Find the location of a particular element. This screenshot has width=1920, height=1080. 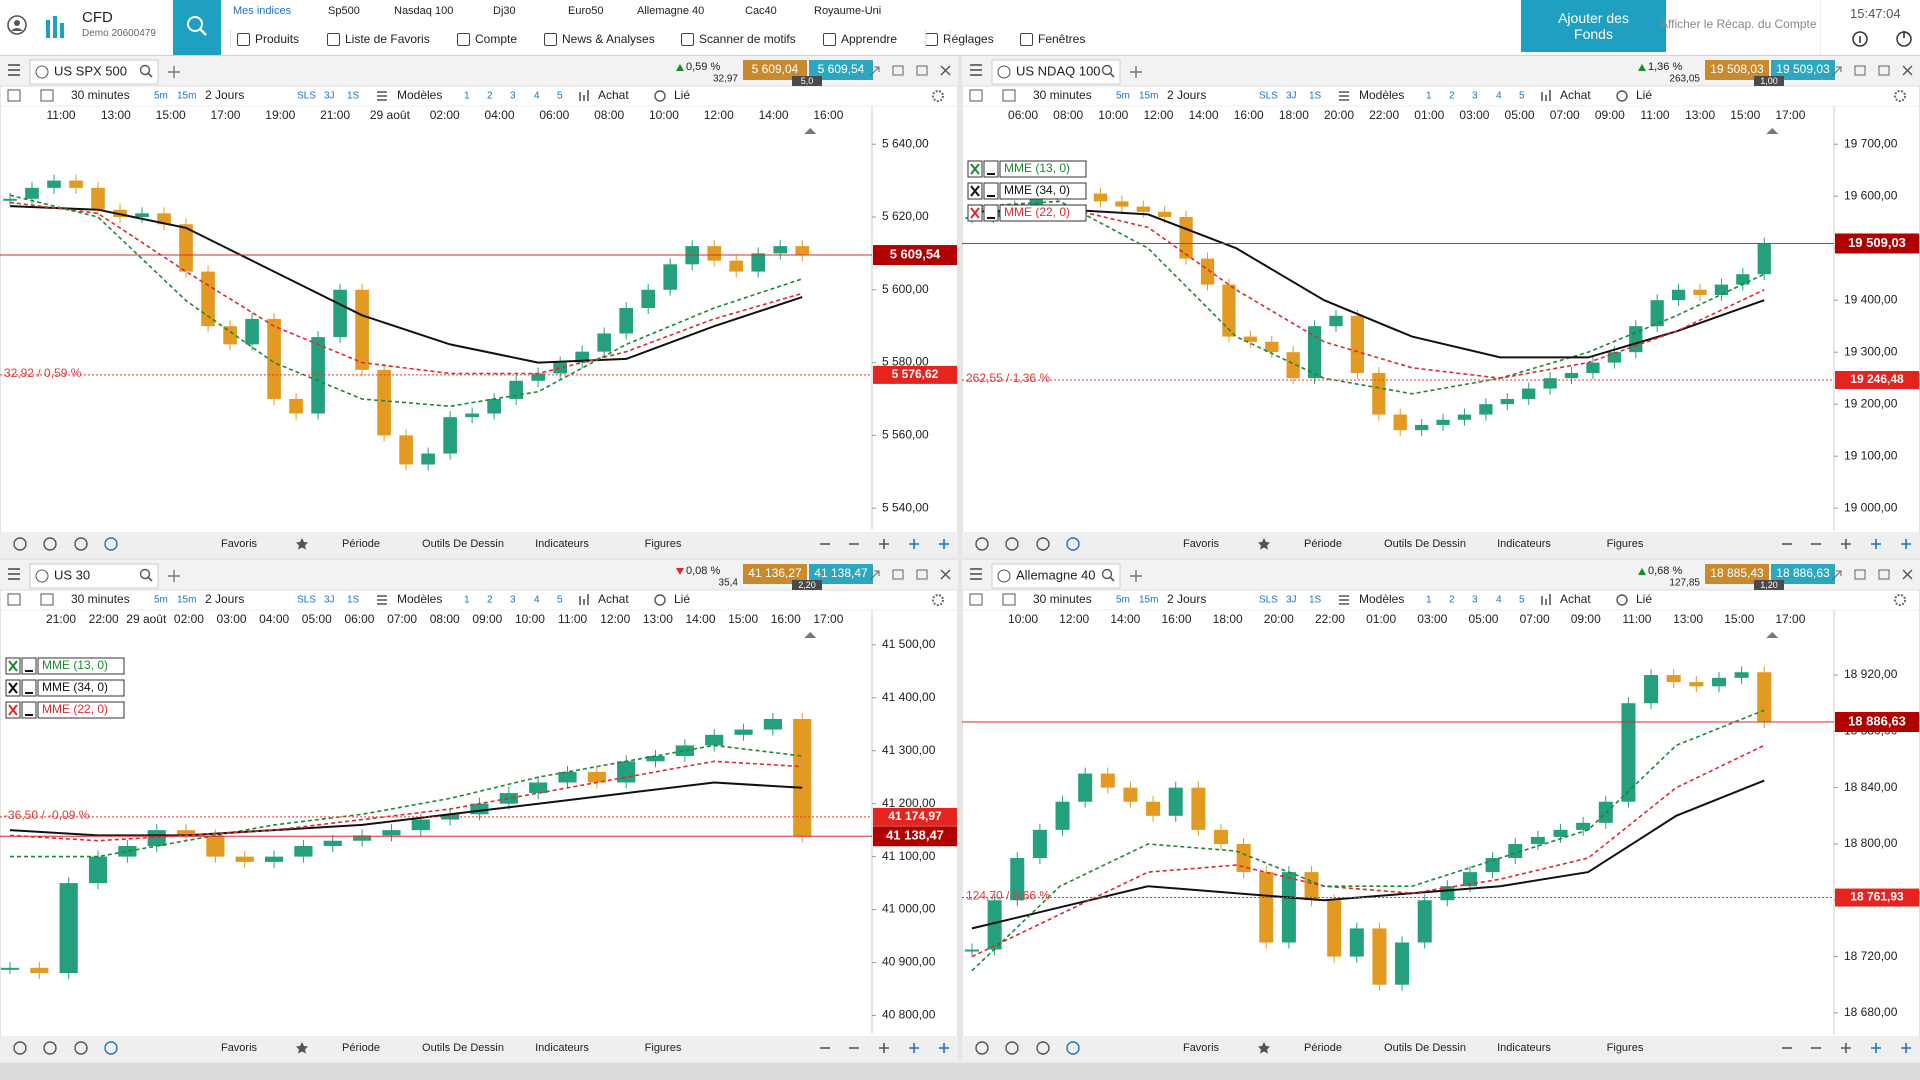

close-icon is located at coordinates (1907, 70).